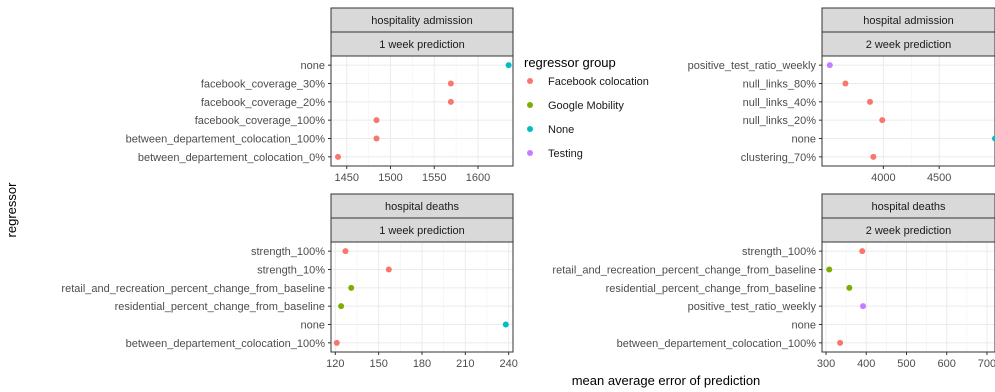  I want to click on y-tick-label: clustering_70%, so click(778, 158).